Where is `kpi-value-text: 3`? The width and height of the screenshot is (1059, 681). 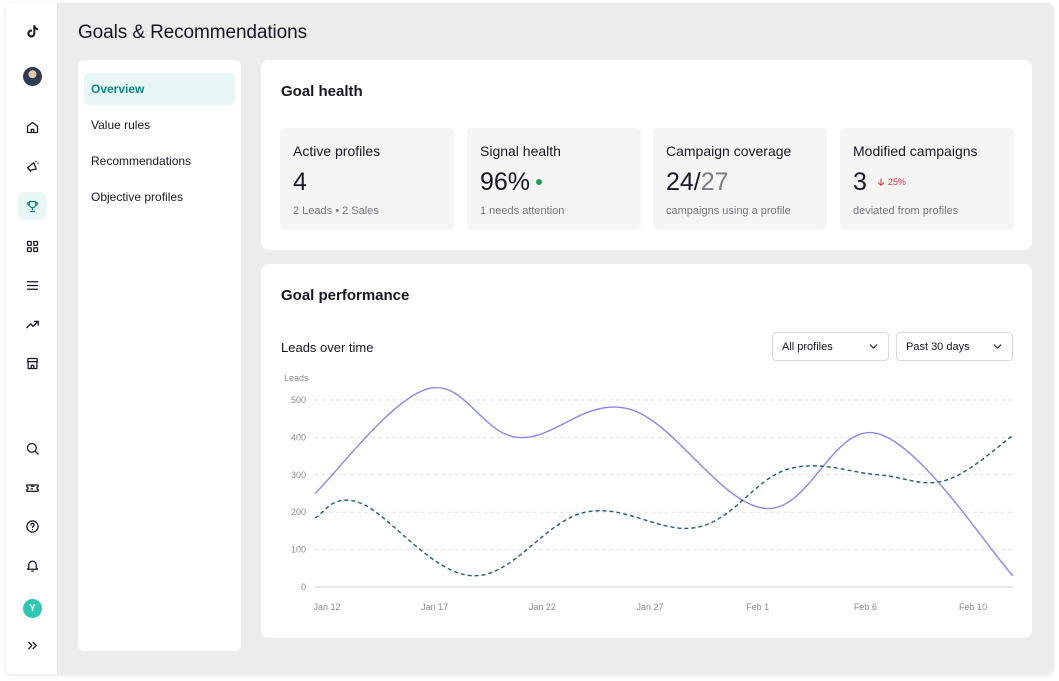 kpi-value-text: 3 is located at coordinates (860, 181).